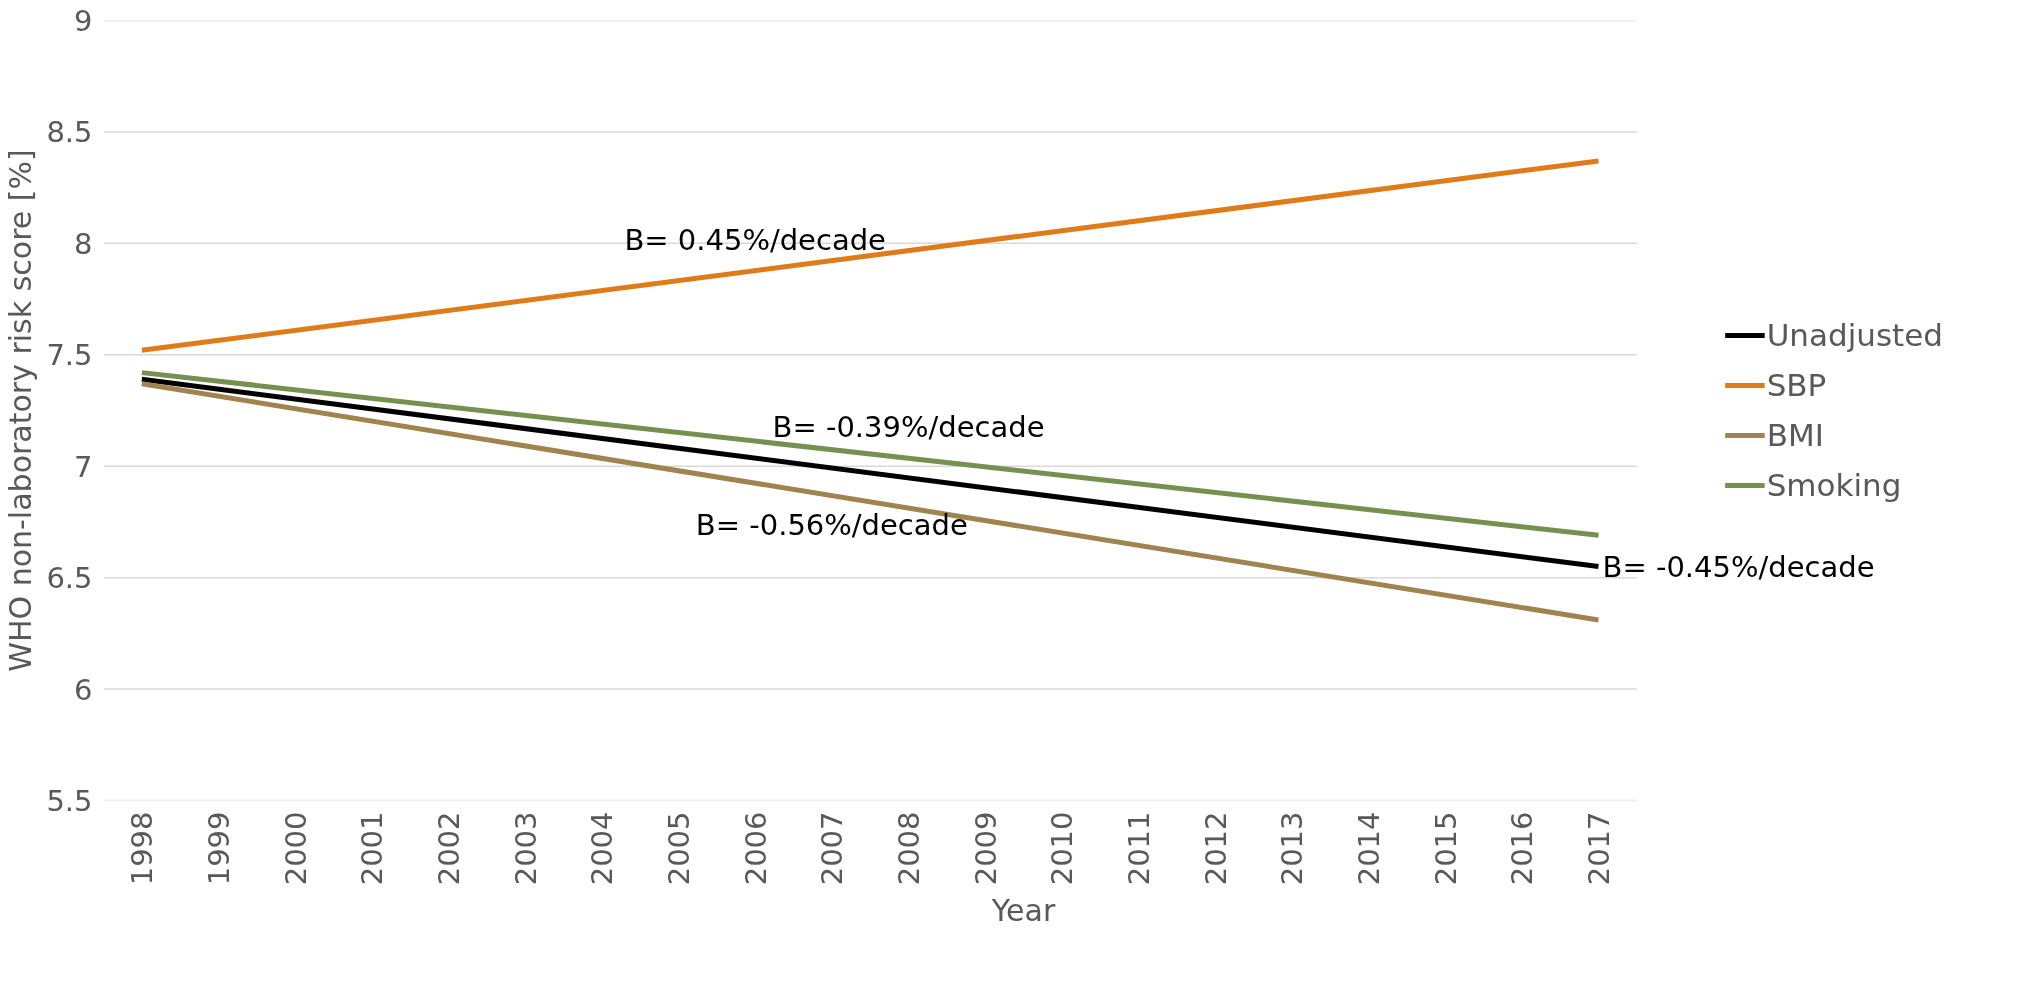 Image resolution: width=2032 pixels, height=985 pixels. I want to click on x-axis-title: Year, so click(1023, 911).